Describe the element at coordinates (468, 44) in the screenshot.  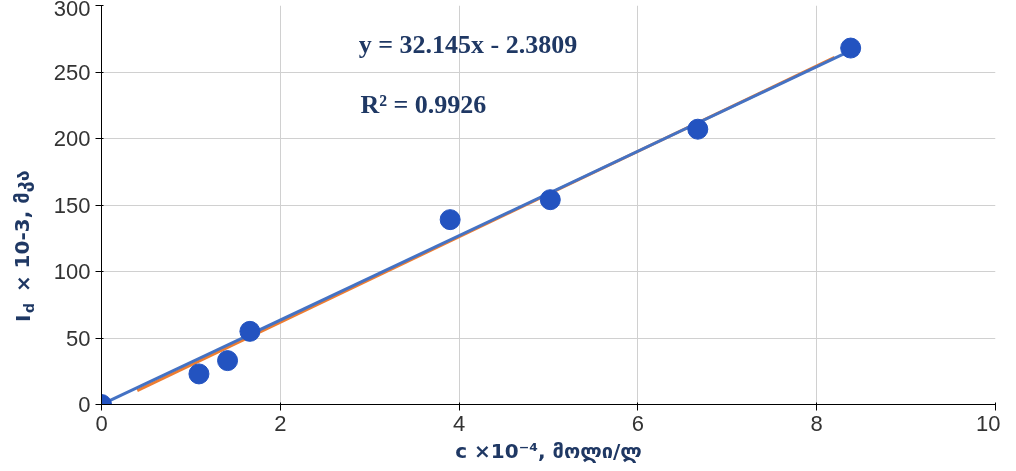
I see `annotation: y = 32.145x - 2.3809` at that location.